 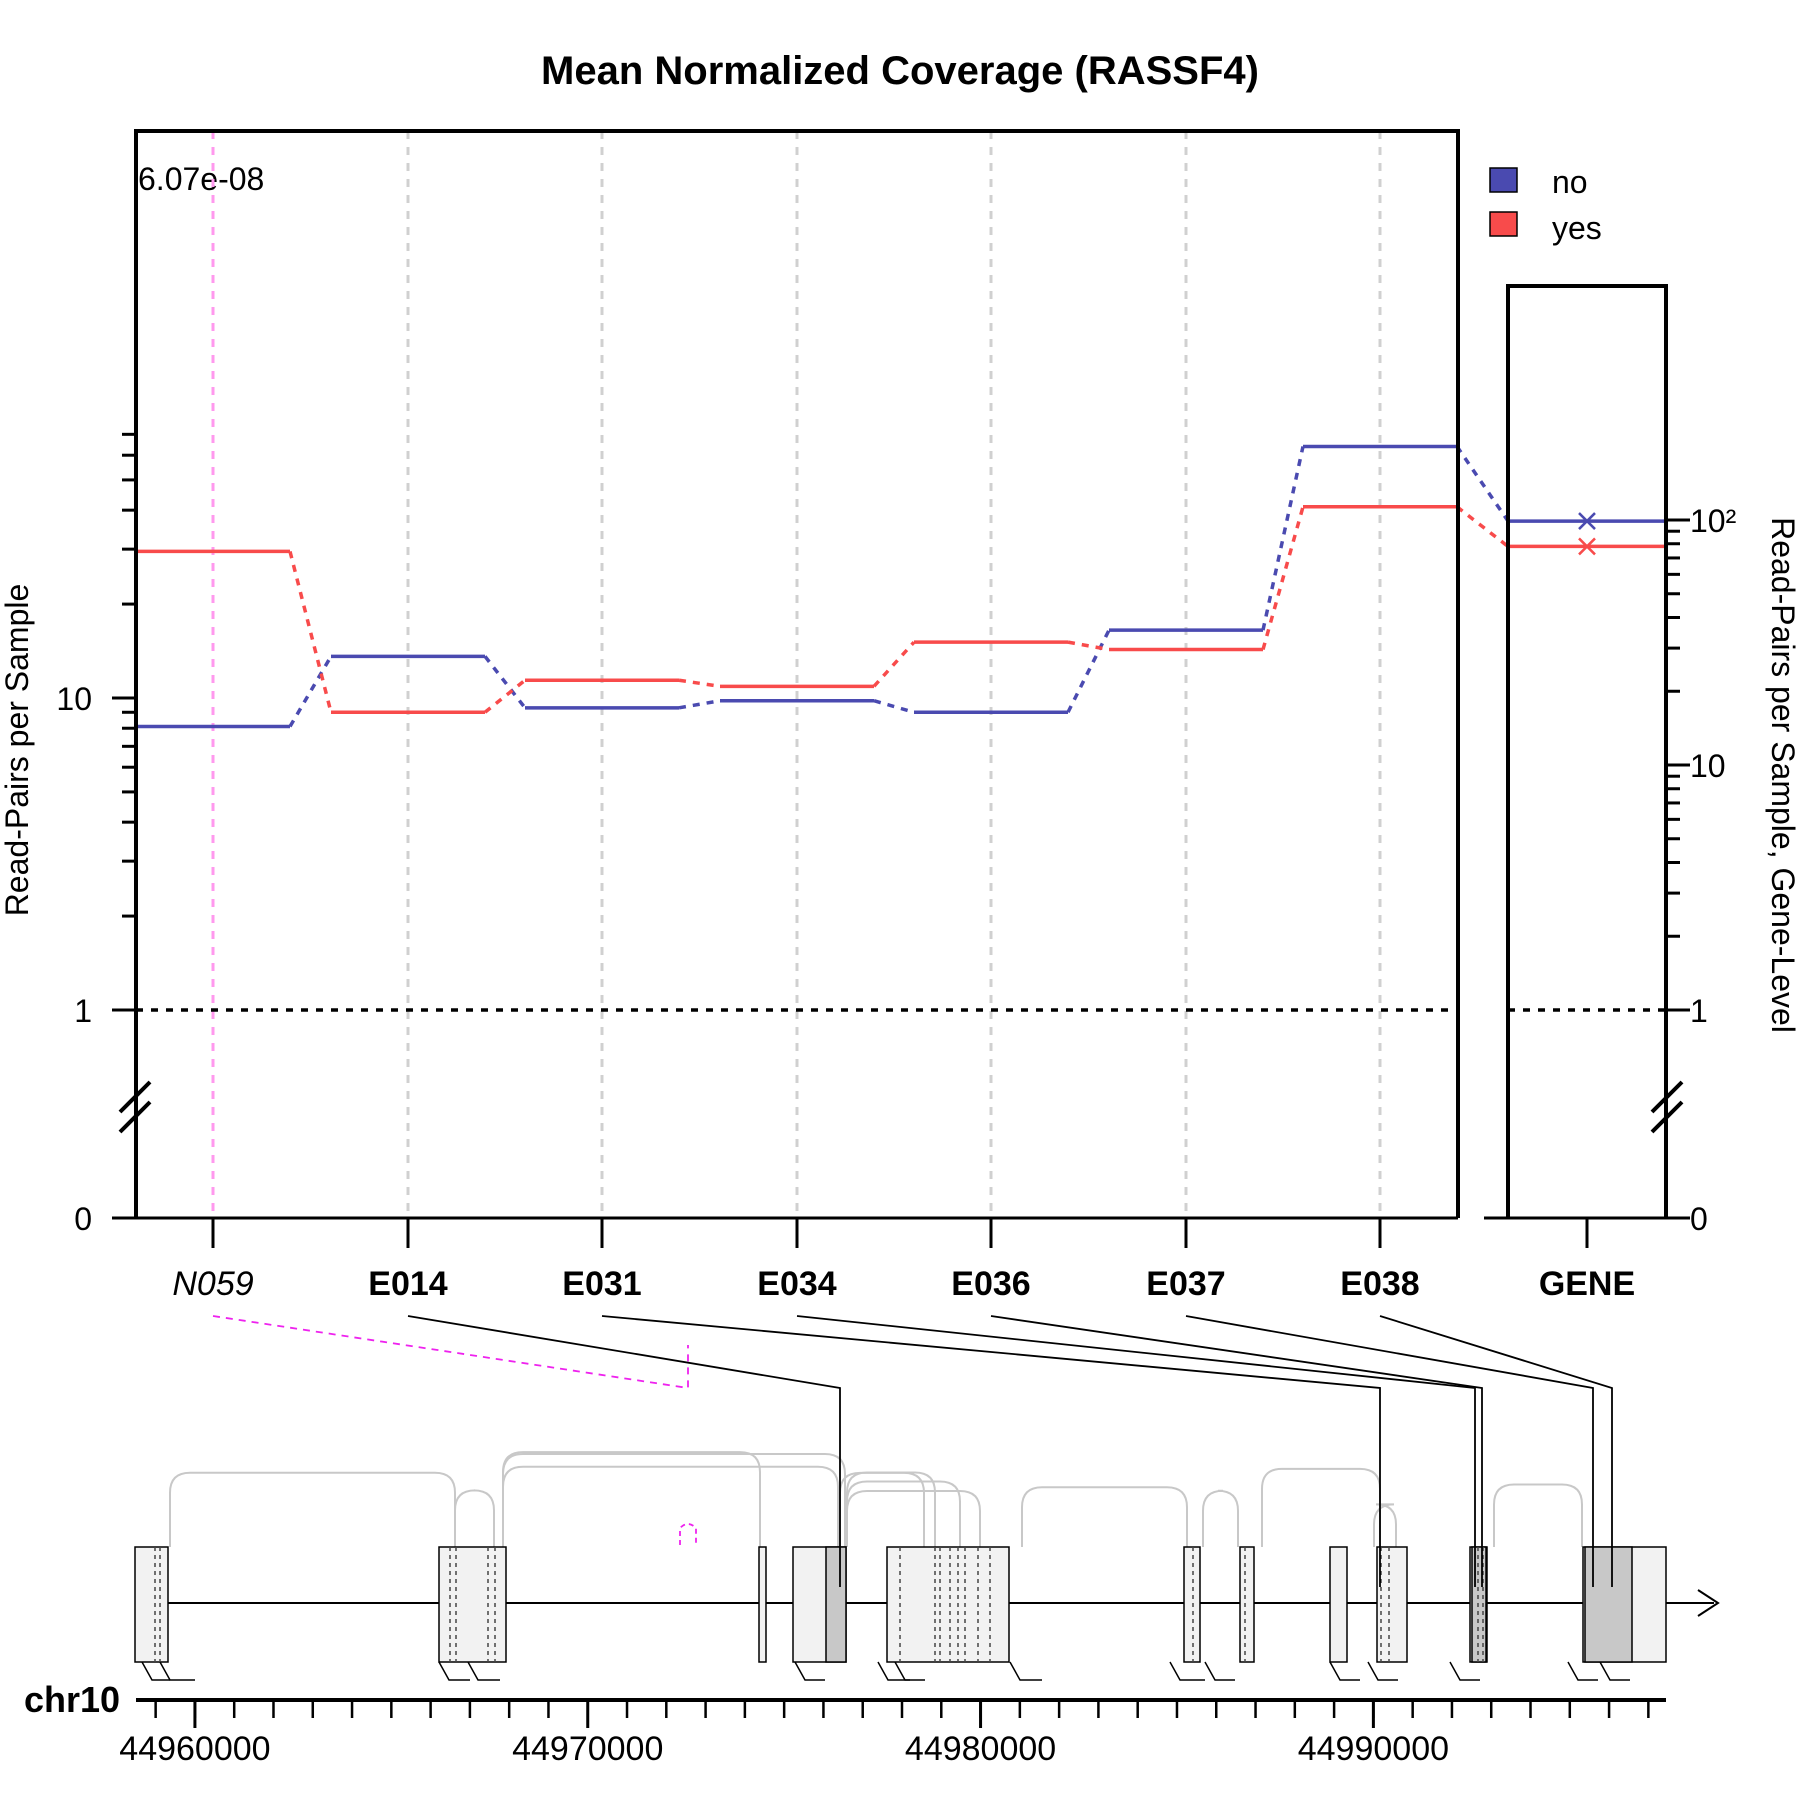 I want to click on feature-label-E037: E037, so click(x=1185, y=1284).